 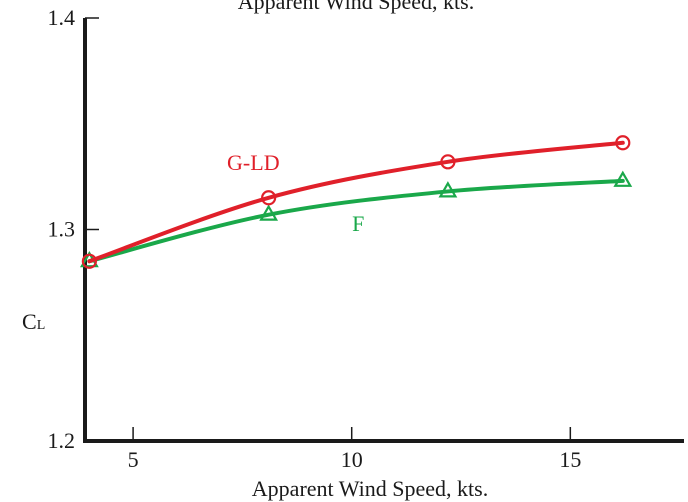 I want to click on series-line, so click(x=356, y=221).